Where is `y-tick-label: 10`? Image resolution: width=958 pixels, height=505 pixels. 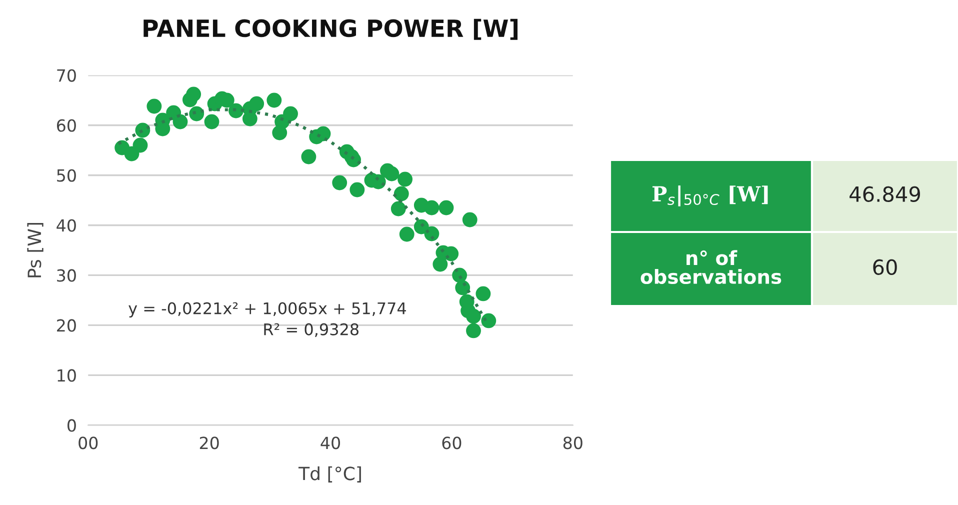
y-tick-label: 10 is located at coordinates (67, 375).